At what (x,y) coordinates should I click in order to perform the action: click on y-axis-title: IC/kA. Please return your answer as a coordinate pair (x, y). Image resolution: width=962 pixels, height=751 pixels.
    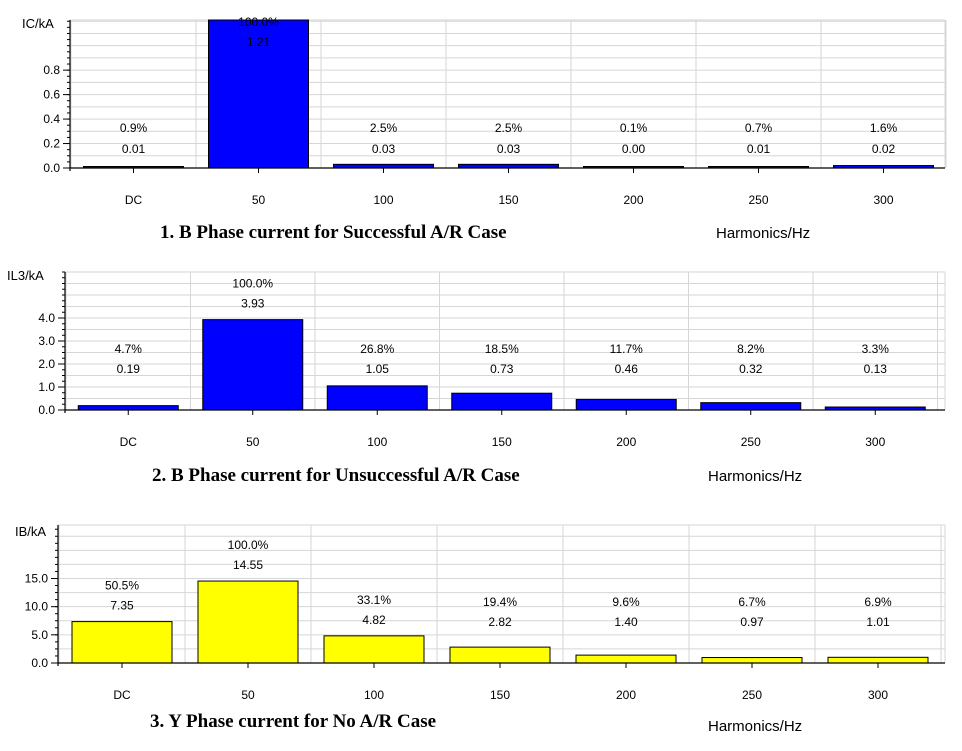
    Looking at the image, I should click on (38, 23).